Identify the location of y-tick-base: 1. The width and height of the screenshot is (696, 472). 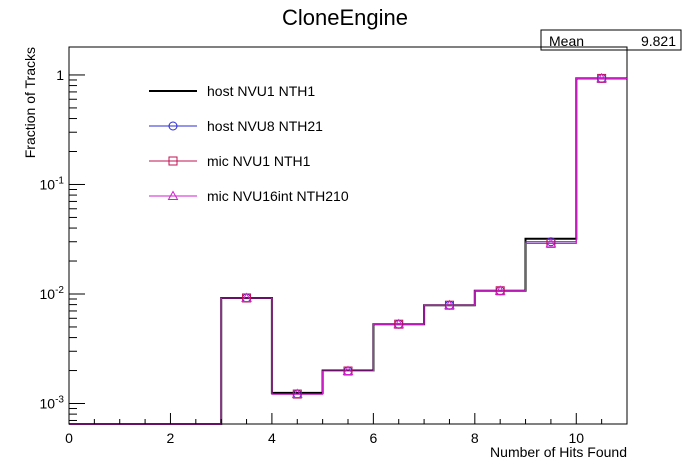
(60, 75).